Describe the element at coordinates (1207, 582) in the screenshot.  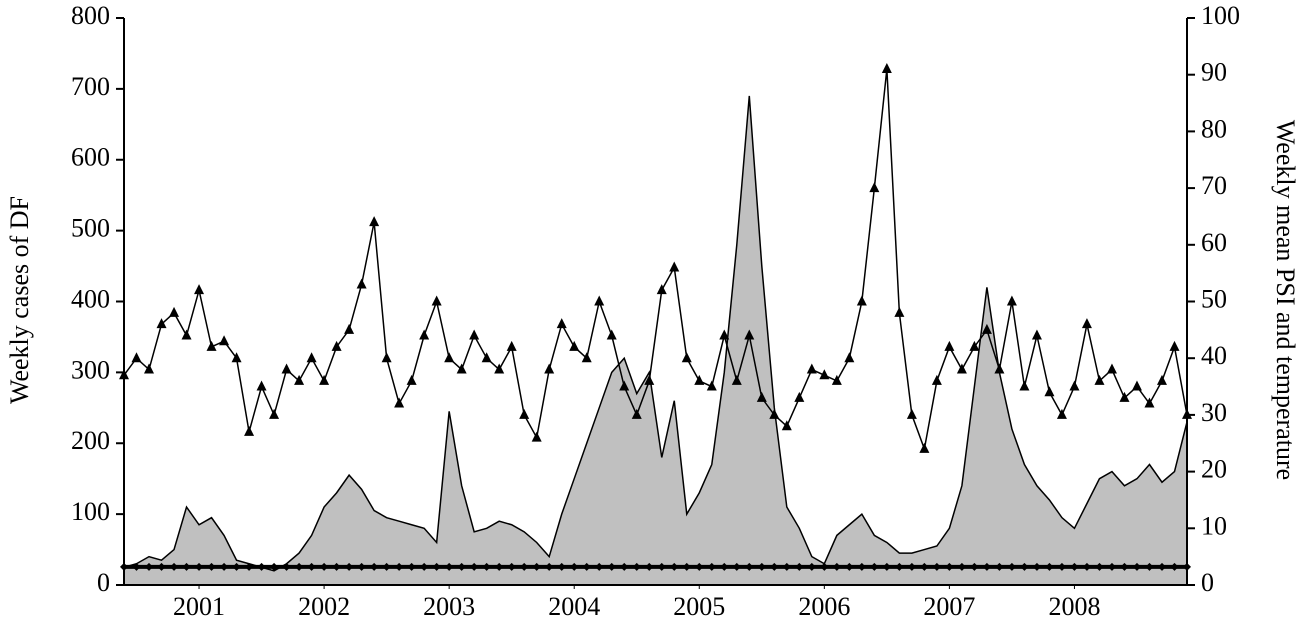
I see `y2-tick-label: 0` at that location.